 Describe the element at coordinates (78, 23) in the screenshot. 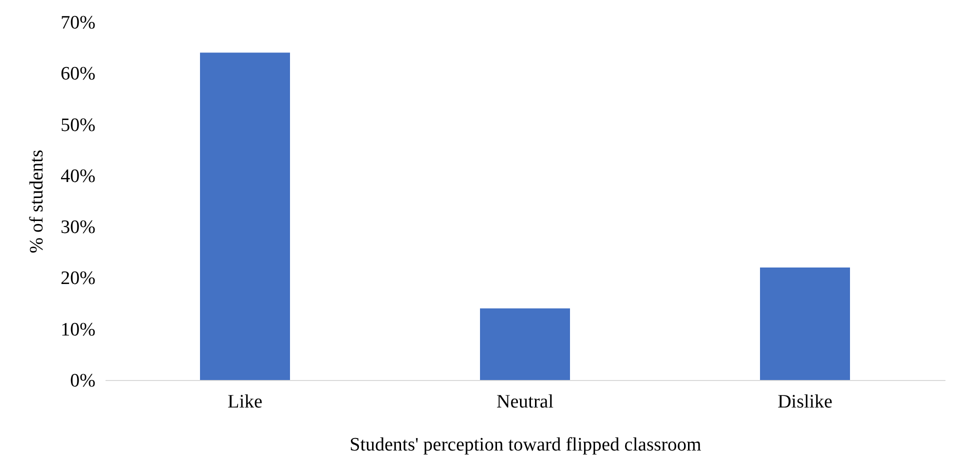

I see `y-tick-label: 70%` at that location.